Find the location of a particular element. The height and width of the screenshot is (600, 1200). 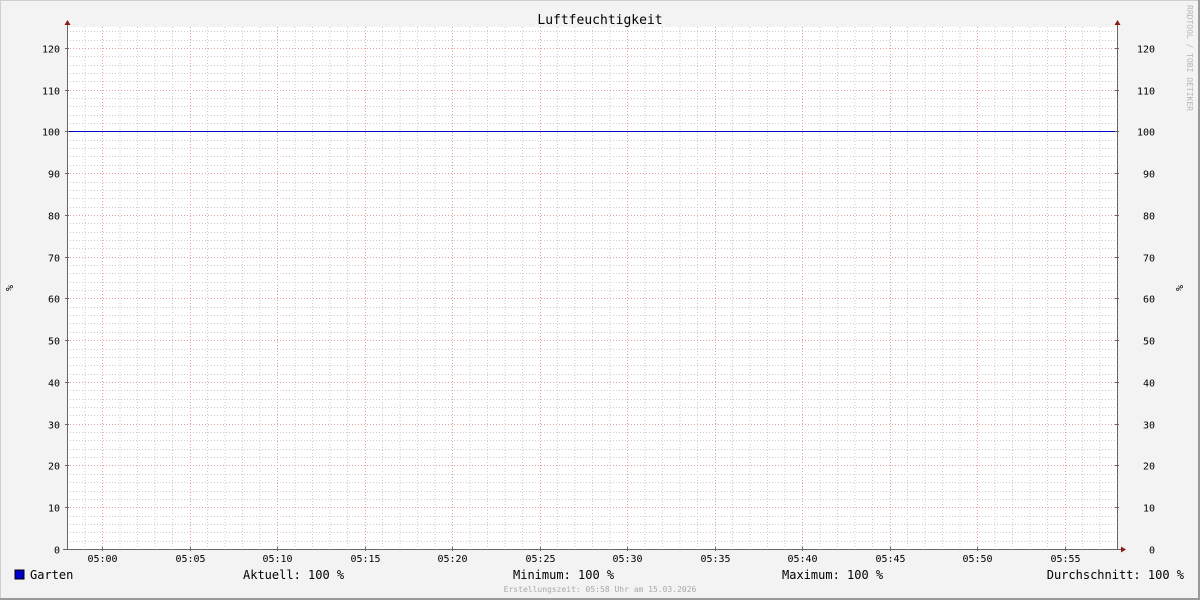

y-tick-label-left: 60 is located at coordinates (54, 300).